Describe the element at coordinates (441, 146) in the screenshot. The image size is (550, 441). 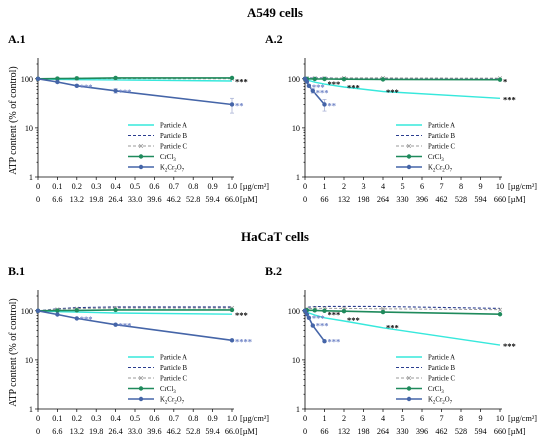
I see `legend-label: Particle C` at that location.